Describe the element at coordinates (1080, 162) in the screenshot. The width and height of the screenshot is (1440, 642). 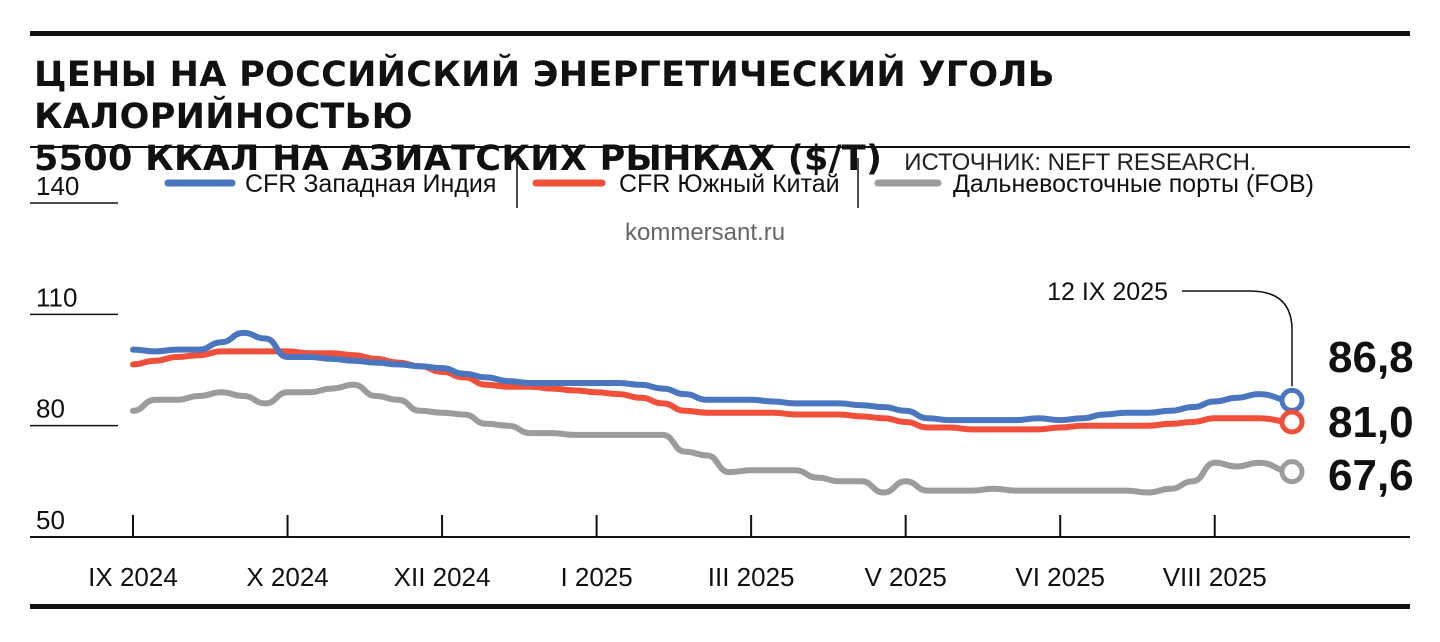
I see `source-note: ИСТОЧНИК: NEFT RESEARCH.` at that location.